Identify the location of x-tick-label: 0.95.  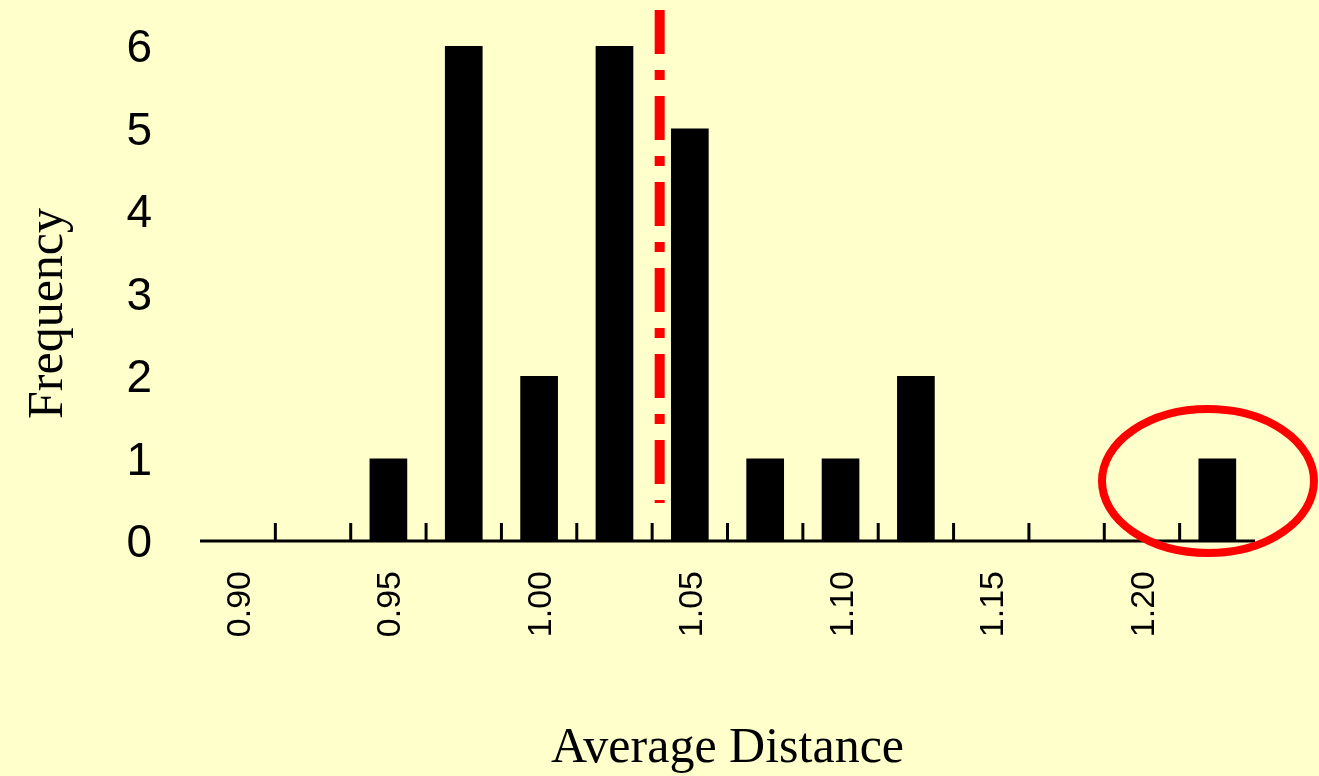
(388, 604).